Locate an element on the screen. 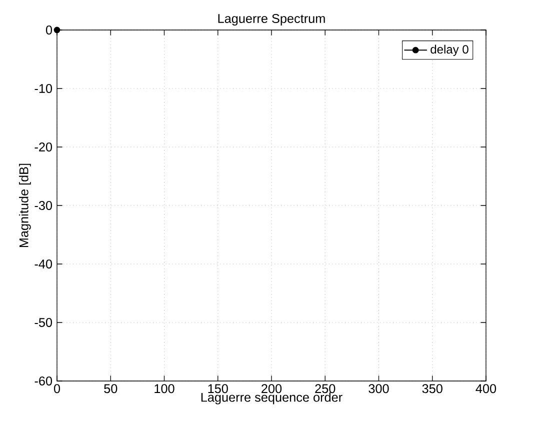  x-tick-label: 150 is located at coordinates (218, 389).